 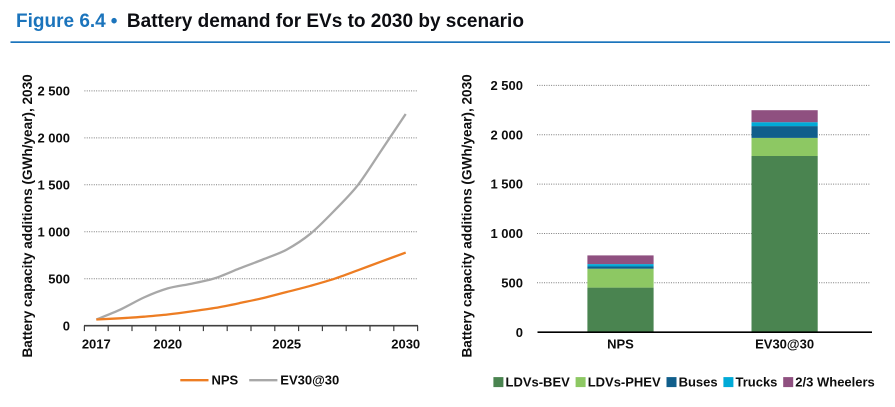 What do you see at coordinates (624, 382) in the screenshot?
I see `svg-text: LDVs-PHEV` at bounding box center [624, 382].